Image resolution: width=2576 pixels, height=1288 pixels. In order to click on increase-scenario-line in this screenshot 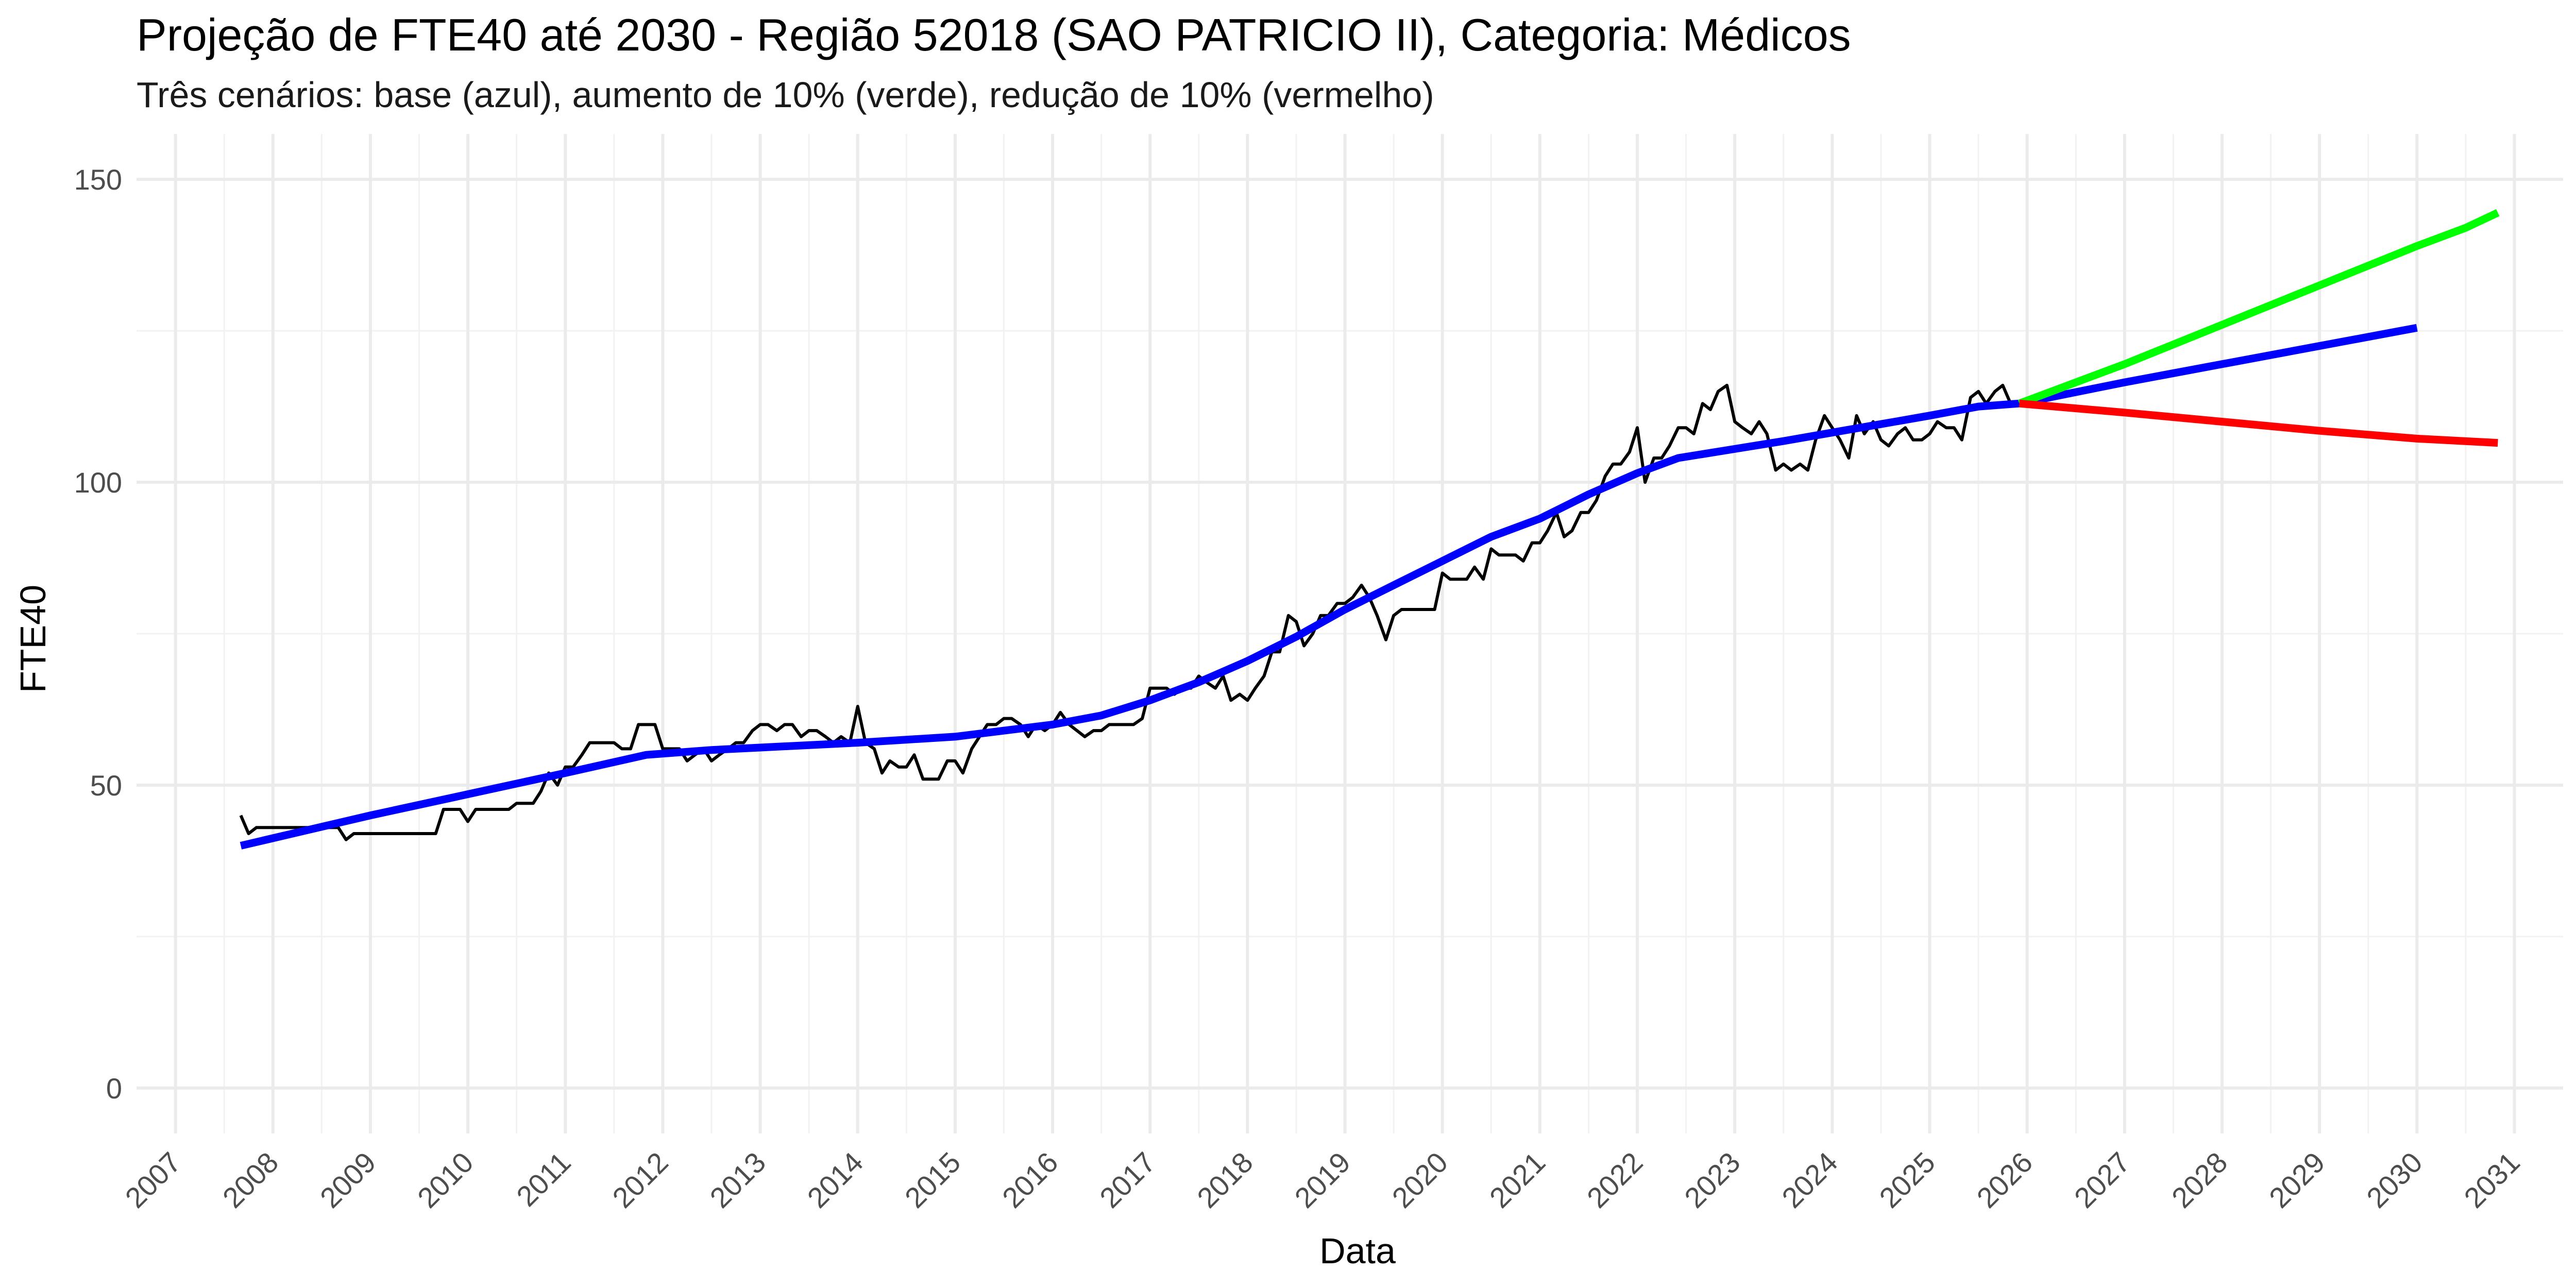, I will do `click(2259, 308)`.